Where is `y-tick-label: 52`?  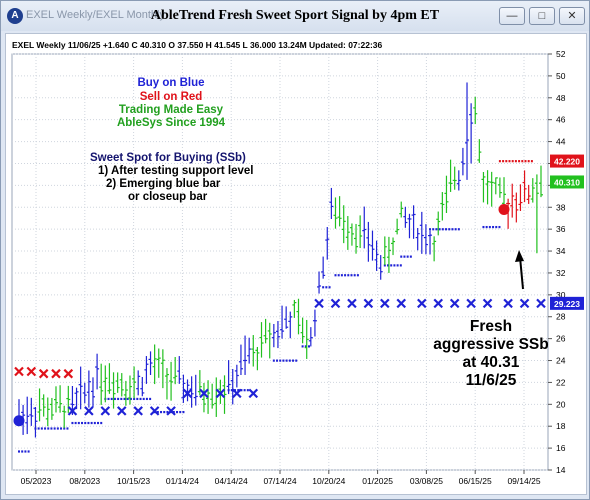 y-tick-label: 52 is located at coordinates (561, 54).